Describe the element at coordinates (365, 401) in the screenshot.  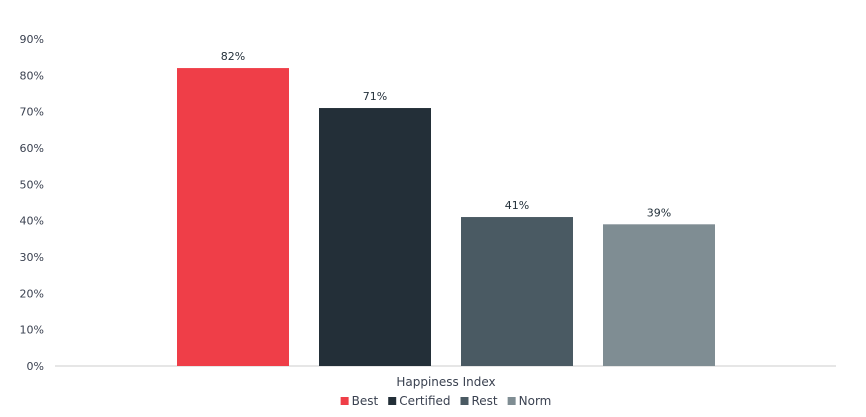
I see `legend-label-best: Best` at that location.